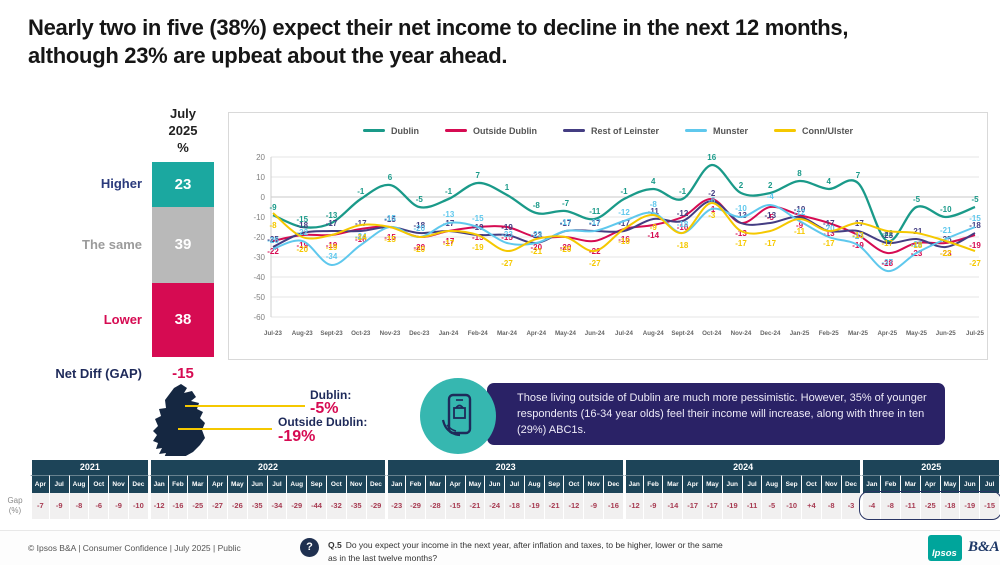 The width and height of the screenshot is (1000, 565). Describe the element at coordinates (653, 181) in the screenshot. I see `svg-text: 4` at that location.